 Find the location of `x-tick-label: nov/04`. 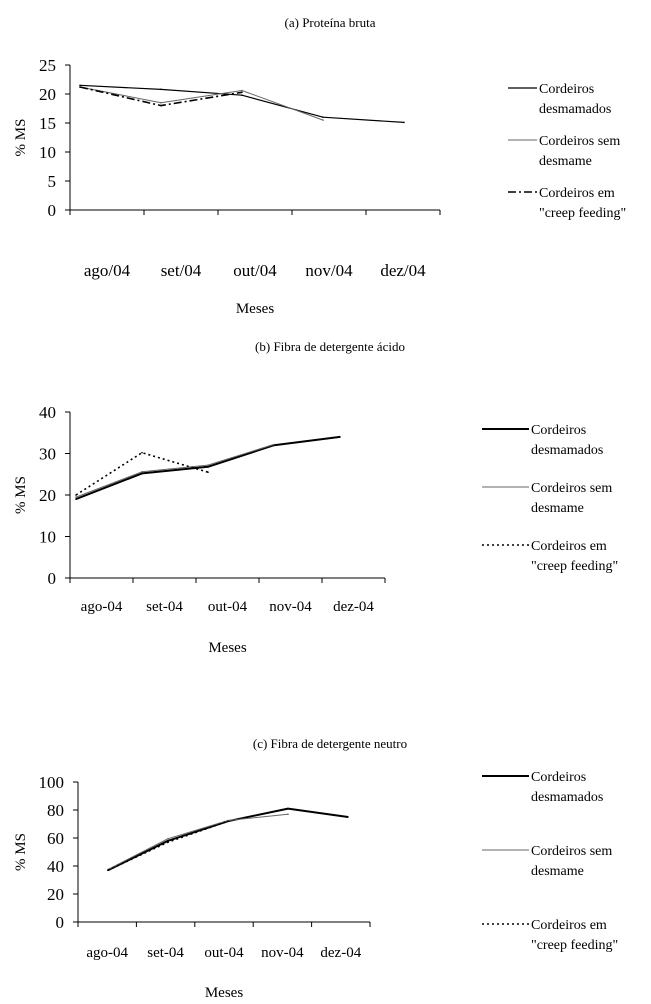

x-tick-label: nov/04 is located at coordinates (329, 270).